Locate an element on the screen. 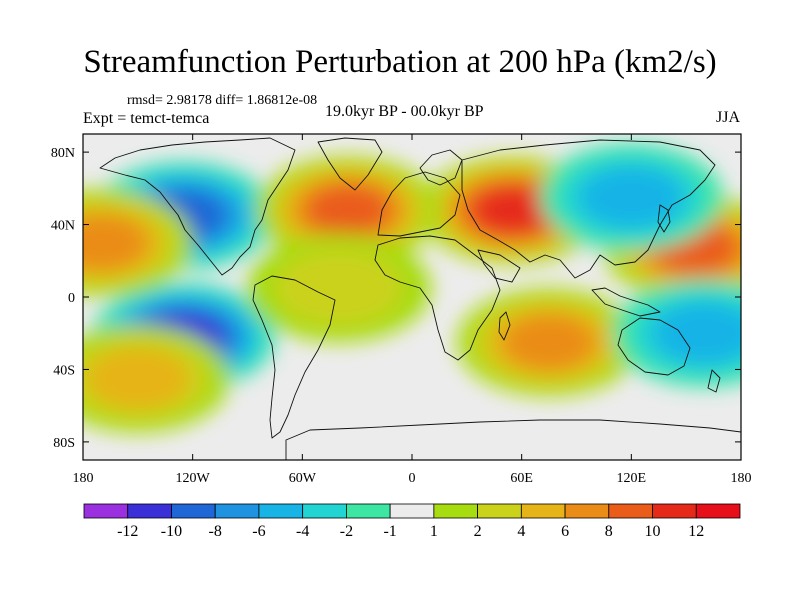  colorbar-label: -1 is located at coordinates (389, 531).